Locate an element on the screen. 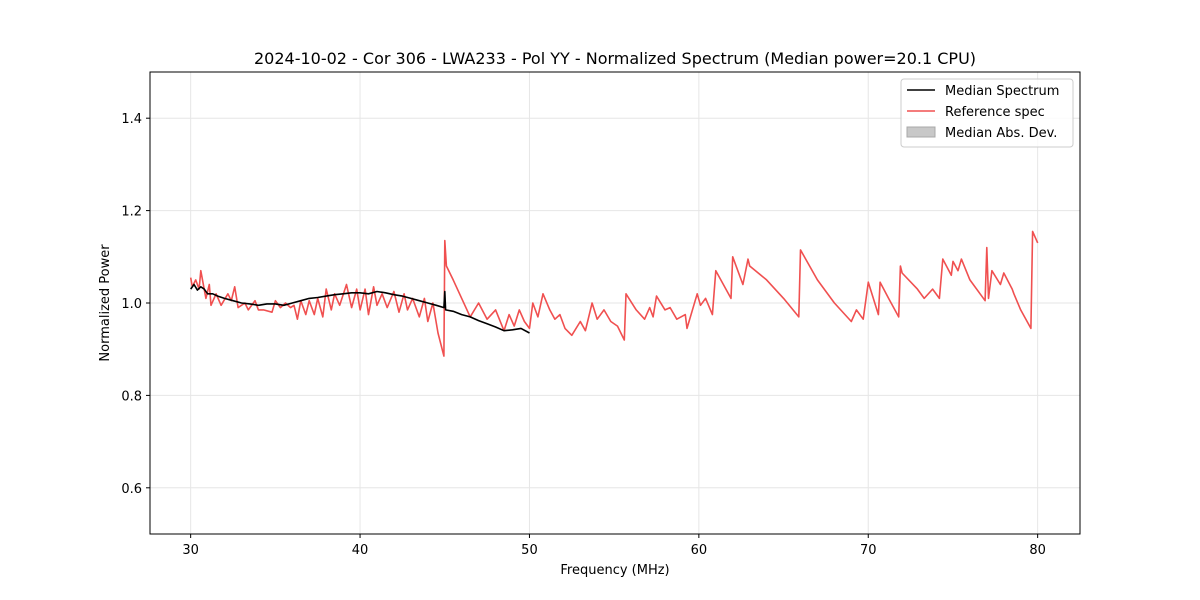 The height and width of the screenshot is (600, 1200). x-tick-label: 40 is located at coordinates (360, 550).